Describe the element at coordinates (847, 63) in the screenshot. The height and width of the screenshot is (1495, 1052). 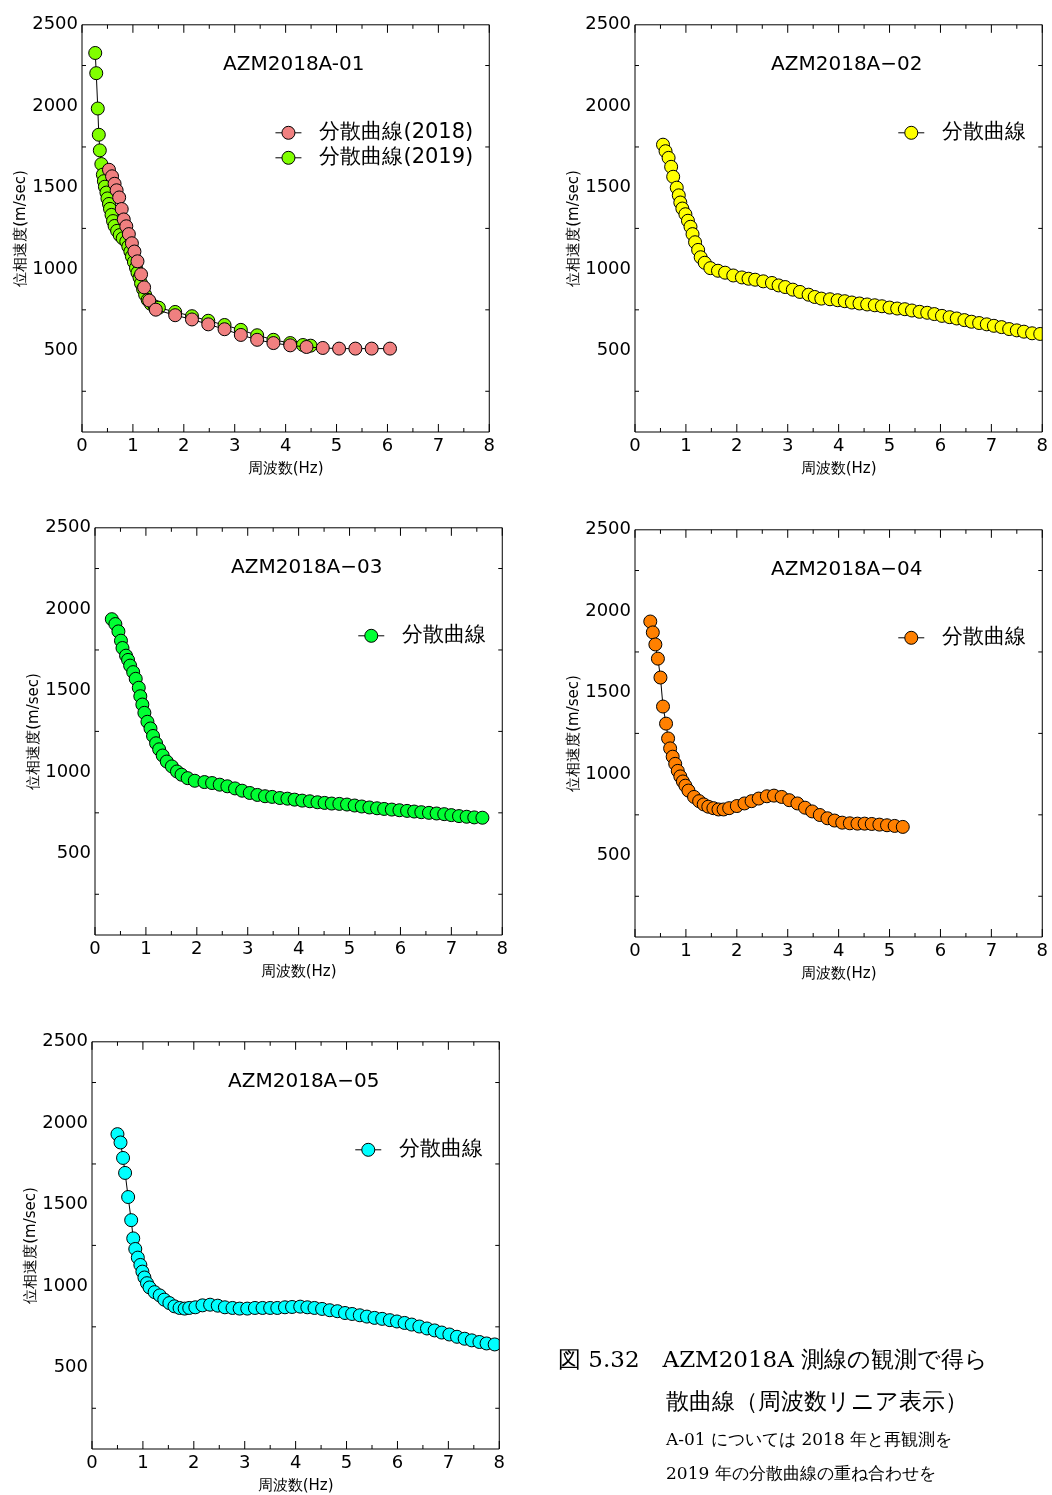
I see `text: AZM2018A−02` at that location.